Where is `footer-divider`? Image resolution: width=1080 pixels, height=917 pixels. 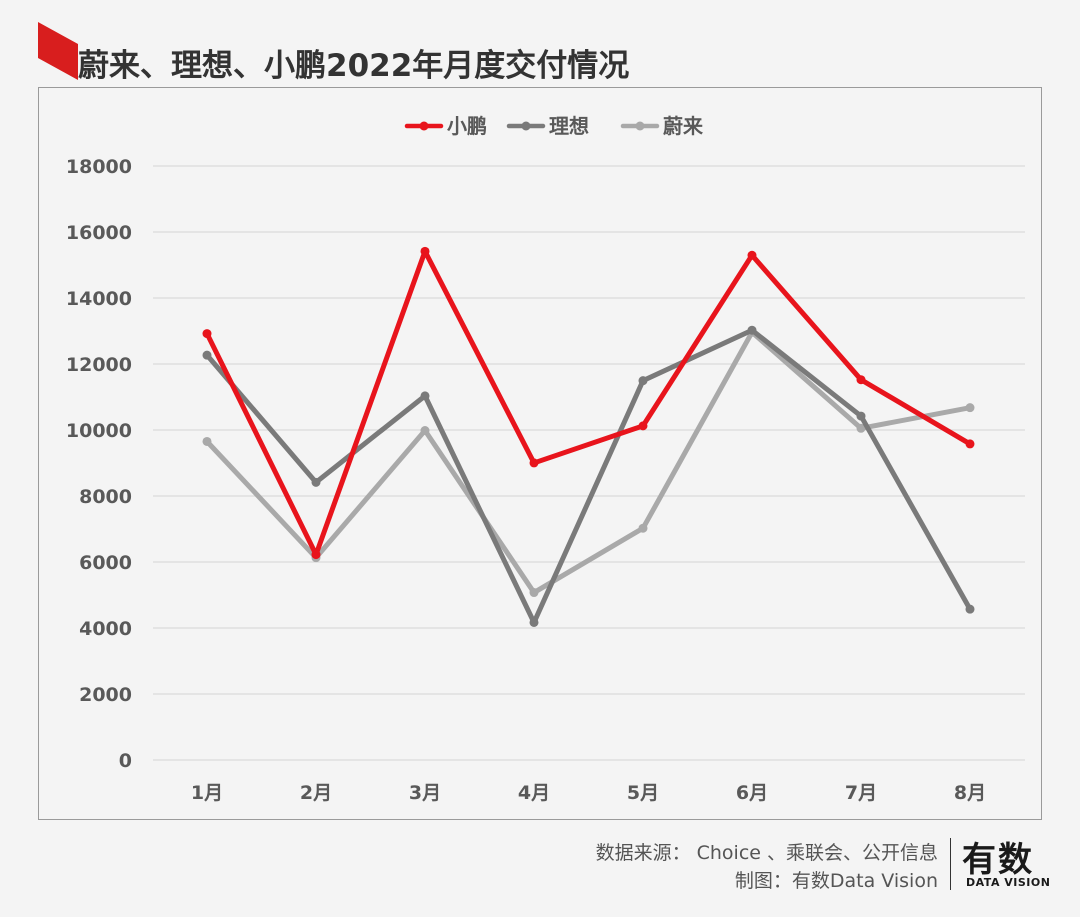
footer-divider is located at coordinates (950, 864).